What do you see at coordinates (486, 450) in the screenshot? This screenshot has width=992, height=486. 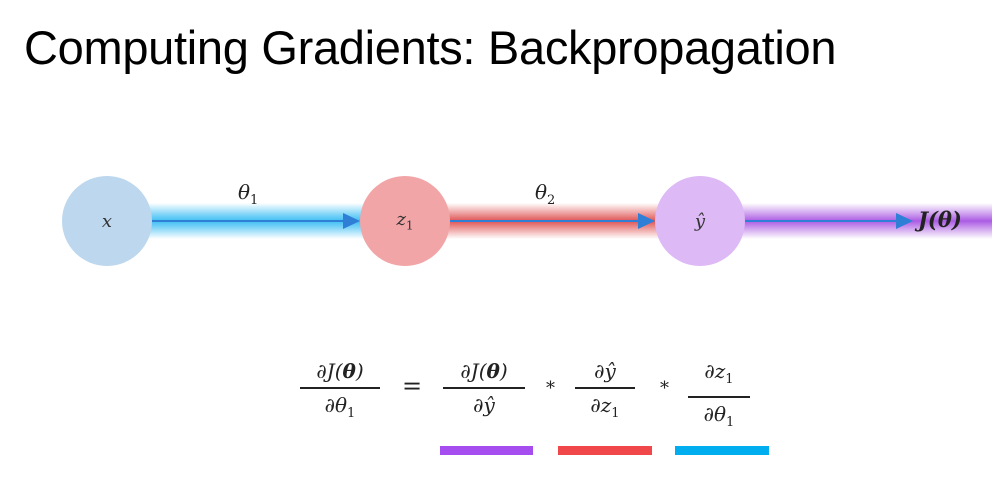 I see `underline-purple` at bounding box center [486, 450].